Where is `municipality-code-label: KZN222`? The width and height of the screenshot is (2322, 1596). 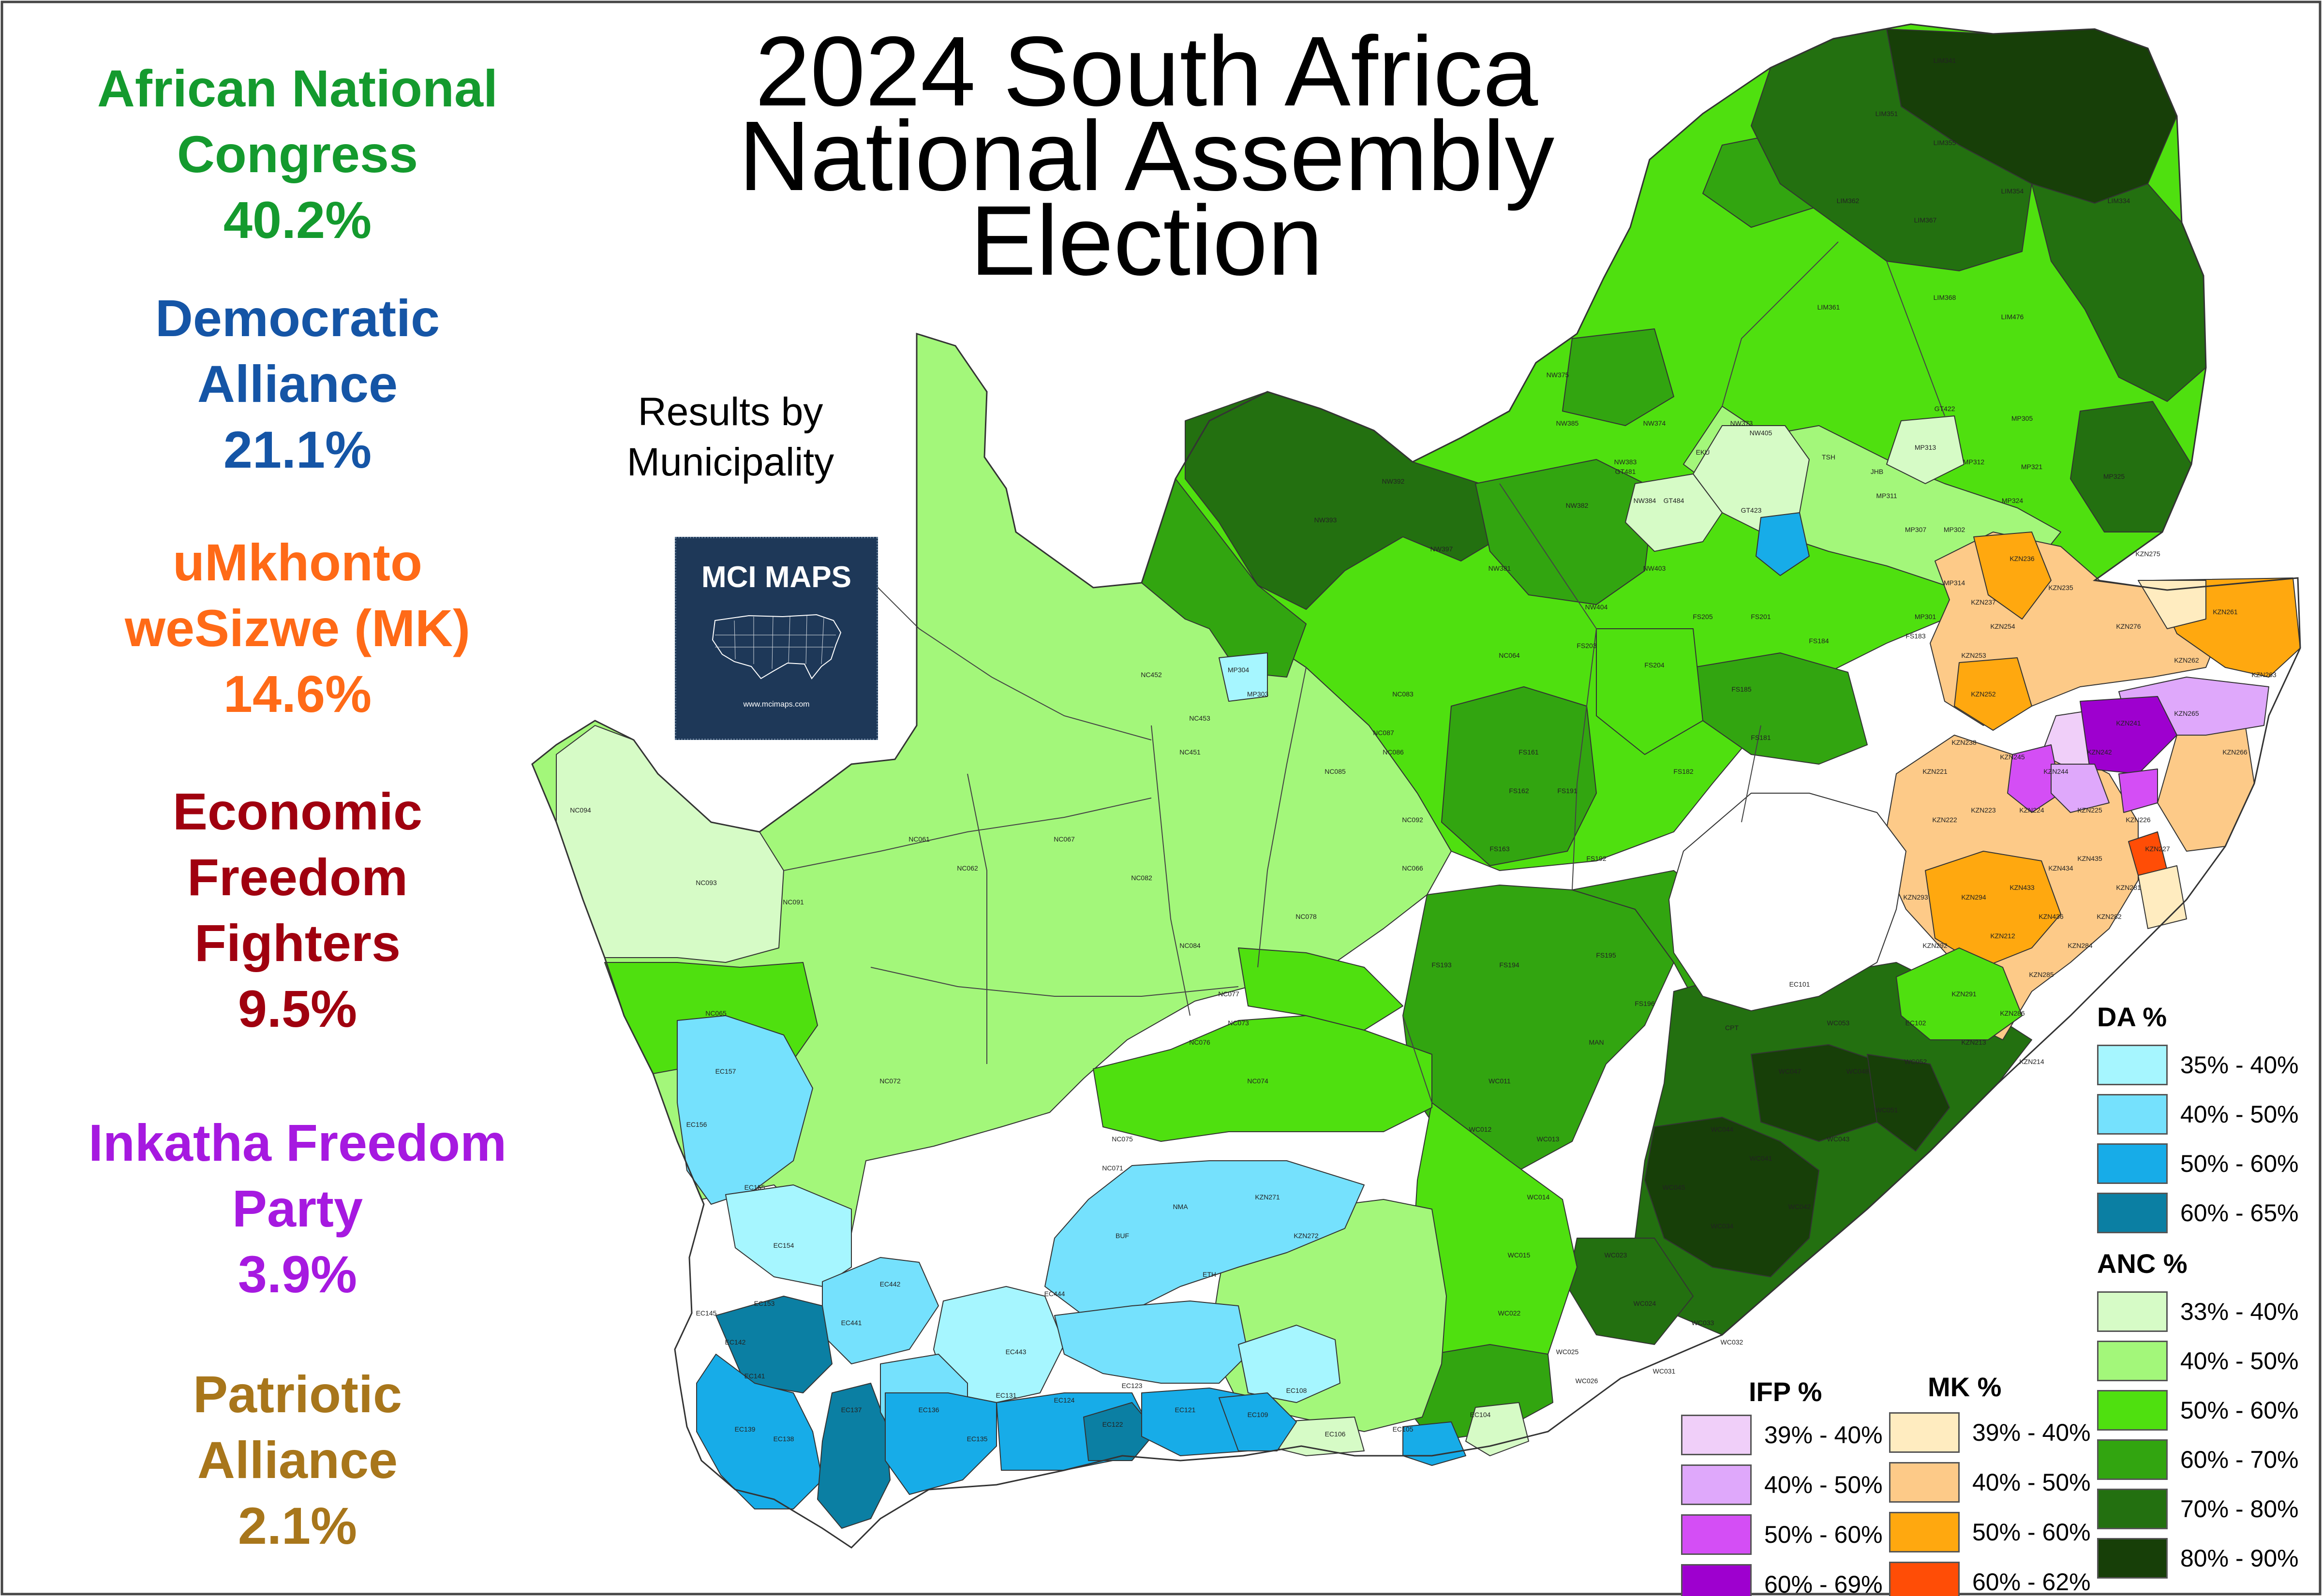
municipality-code-label: KZN222 is located at coordinates (1944, 820).